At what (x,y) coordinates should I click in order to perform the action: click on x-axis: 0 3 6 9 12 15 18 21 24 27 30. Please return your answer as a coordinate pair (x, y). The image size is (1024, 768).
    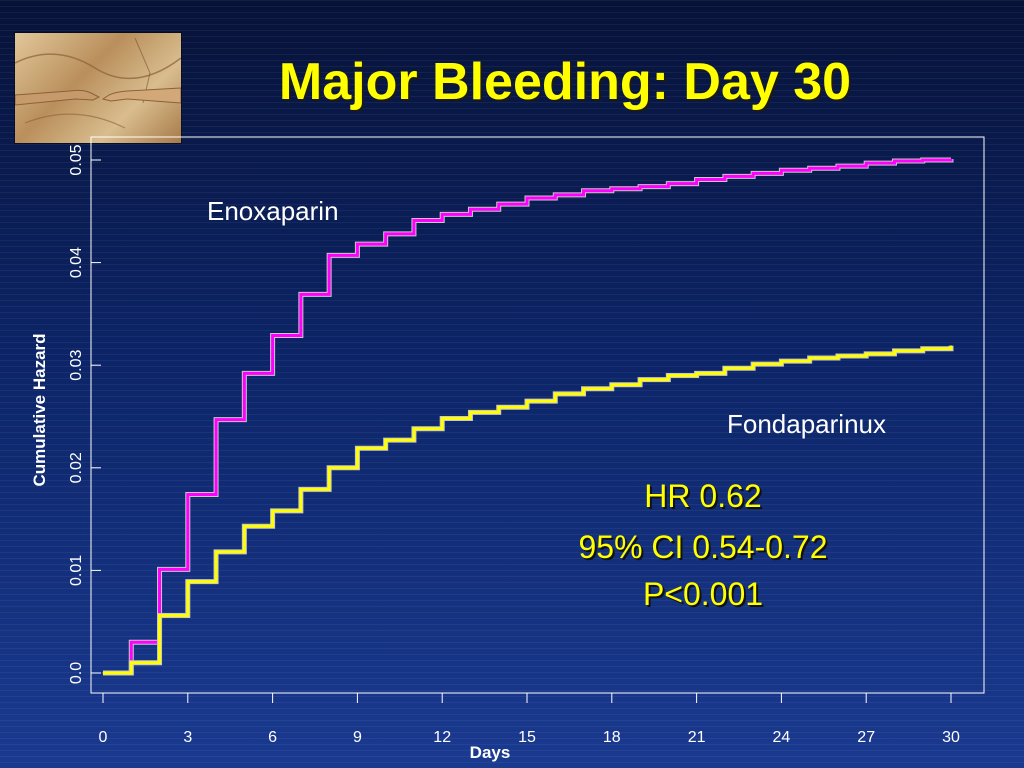
    Looking at the image, I should click on (529, 719).